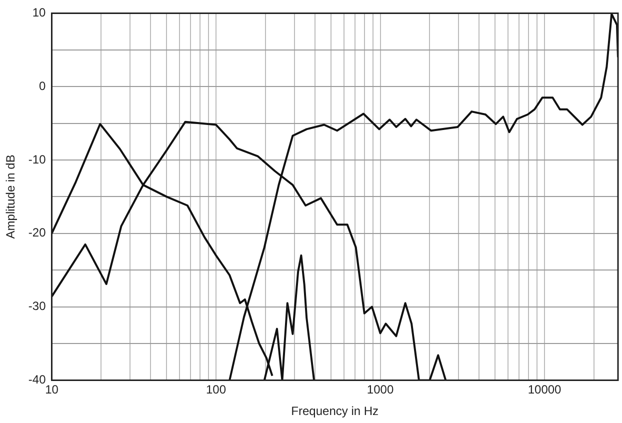 The height and width of the screenshot is (423, 622). What do you see at coordinates (37, 233) in the screenshot?
I see `y-tick-label: -20` at bounding box center [37, 233].